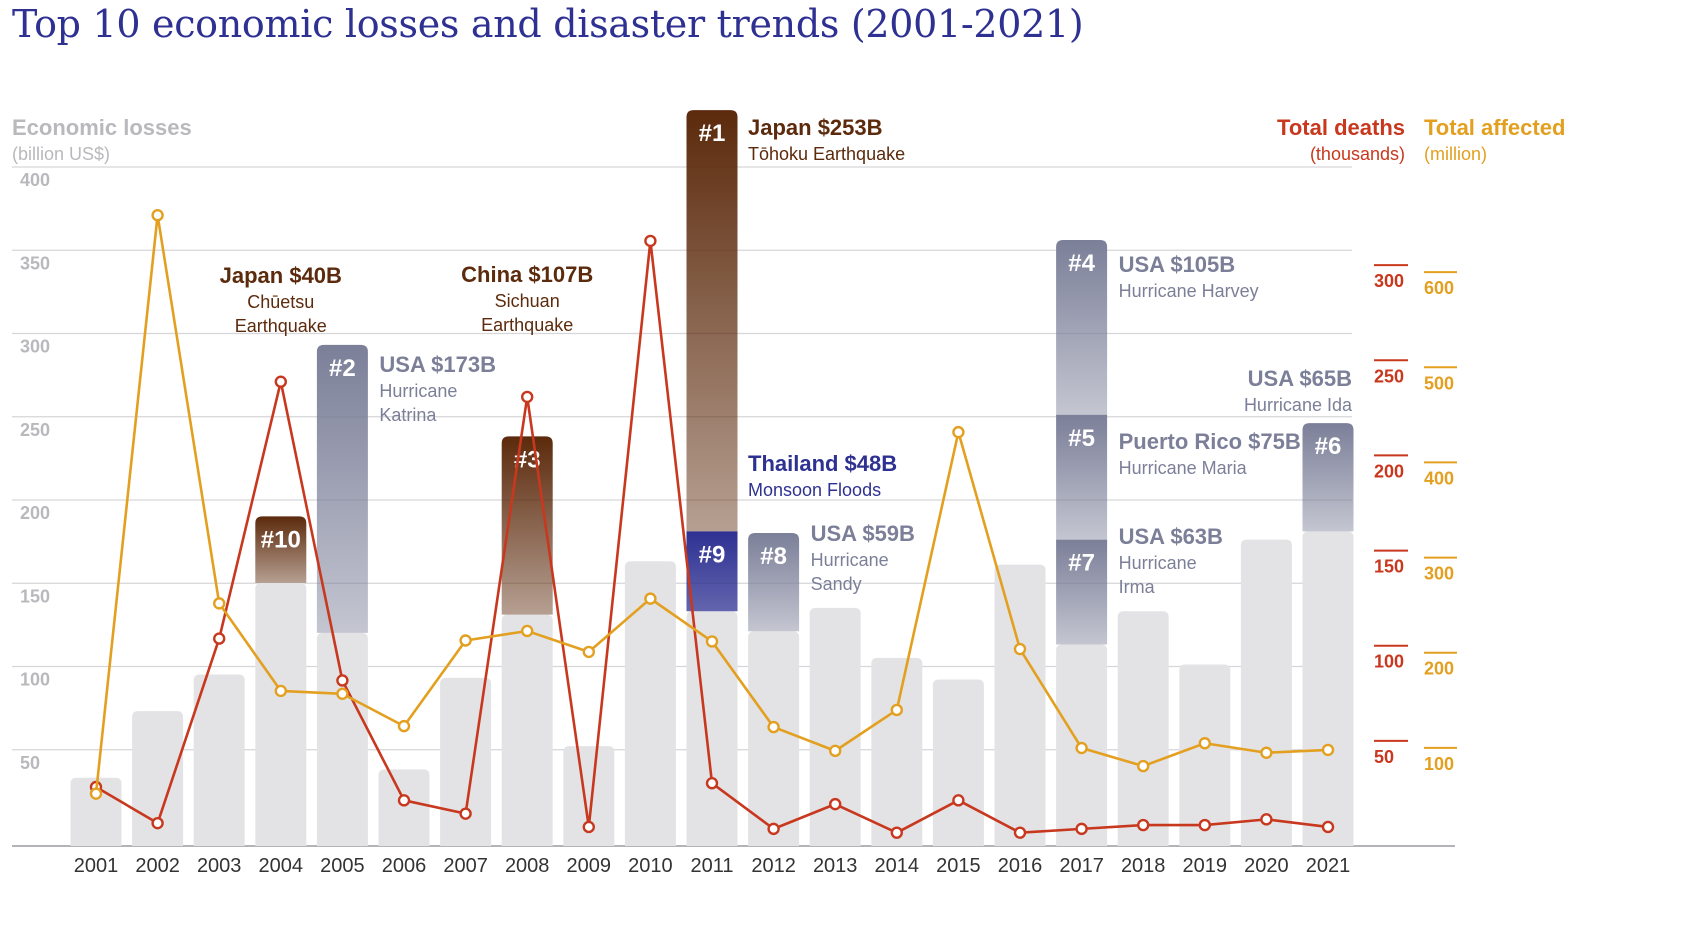 This screenshot has height=950, width=1687. I want to click on annotation-title: USA $105B, so click(1177, 264).